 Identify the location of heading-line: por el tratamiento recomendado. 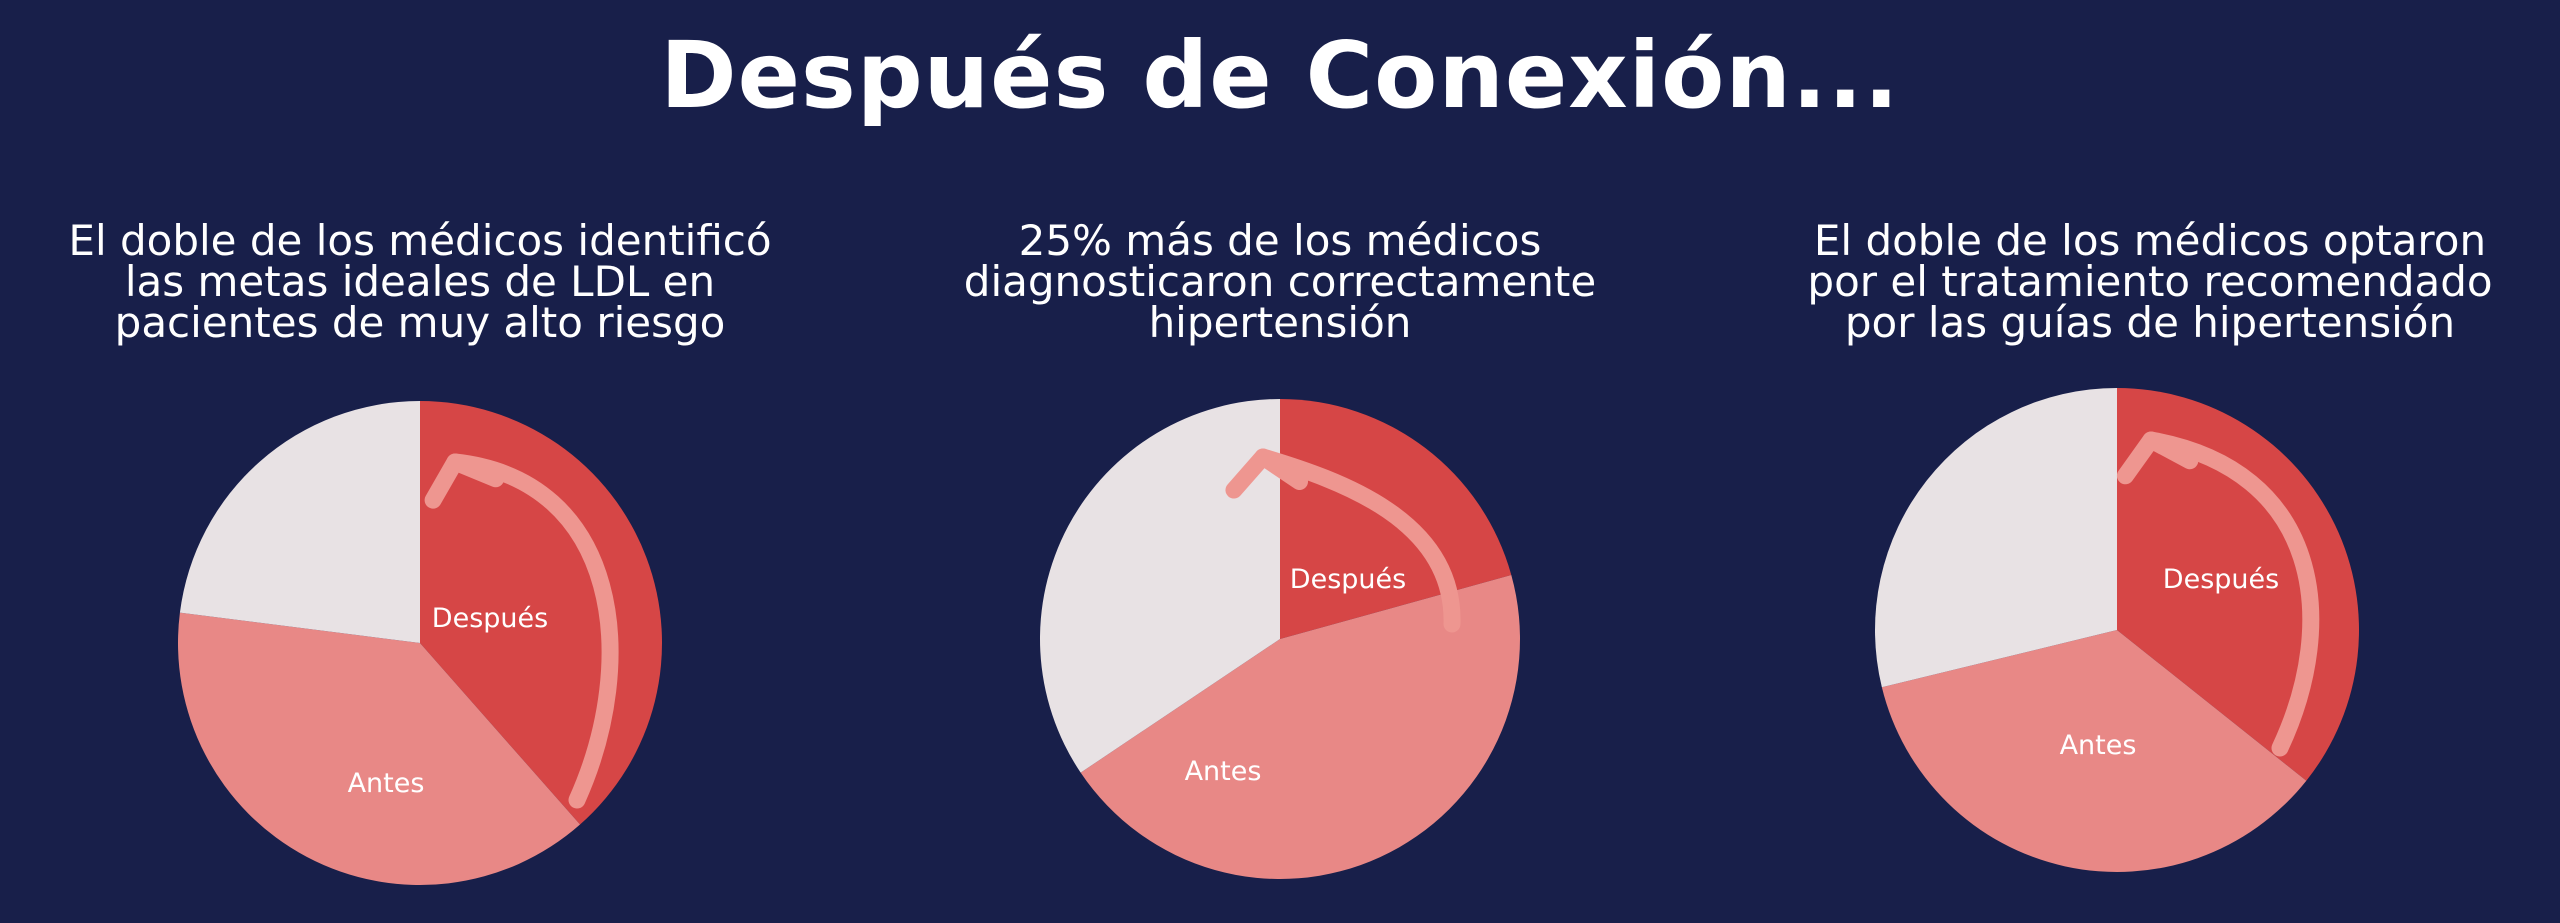
(2150, 281).